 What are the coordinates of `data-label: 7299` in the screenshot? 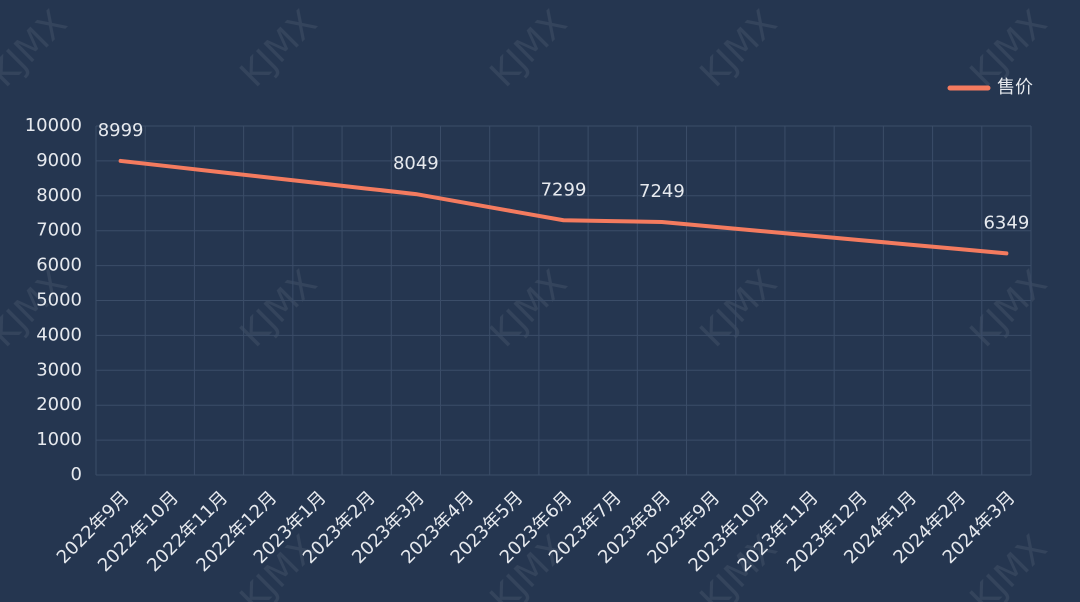 It's located at (564, 189).